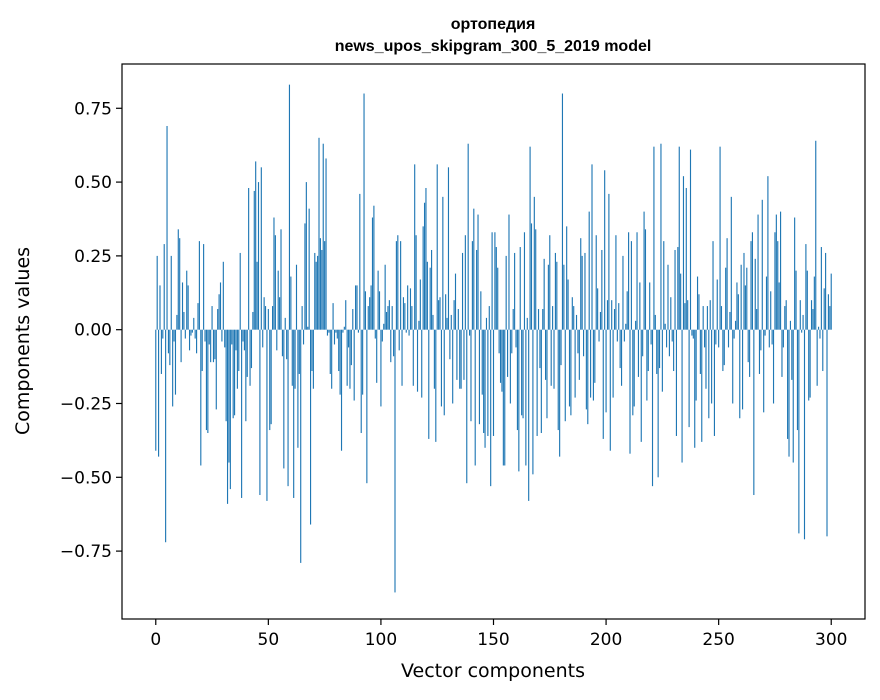 The height and width of the screenshot is (700, 880). Describe the element at coordinates (93, 257) in the screenshot. I see `y-tick-label: 0.25` at that location.